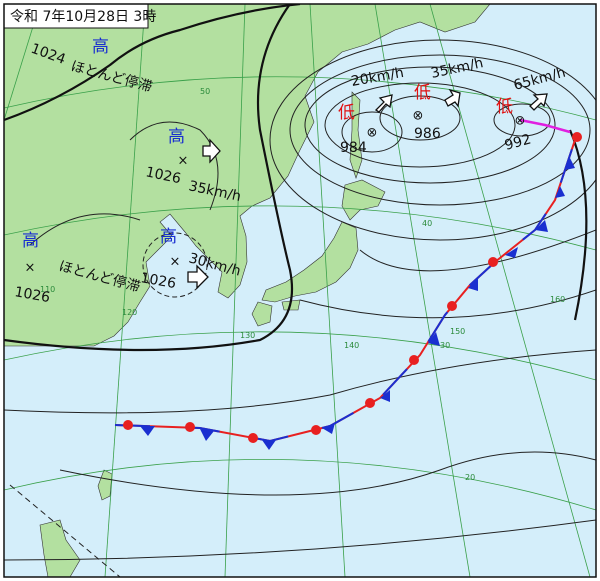 The height and width of the screenshot is (581, 600). I want to click on grid-label: 110, so click(47, 289).